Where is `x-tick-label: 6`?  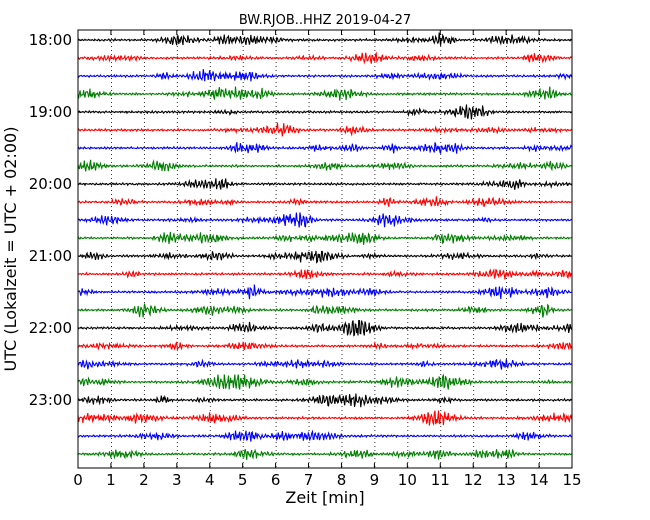
x-tick-label: 6 is located at coordinates (276, 480).